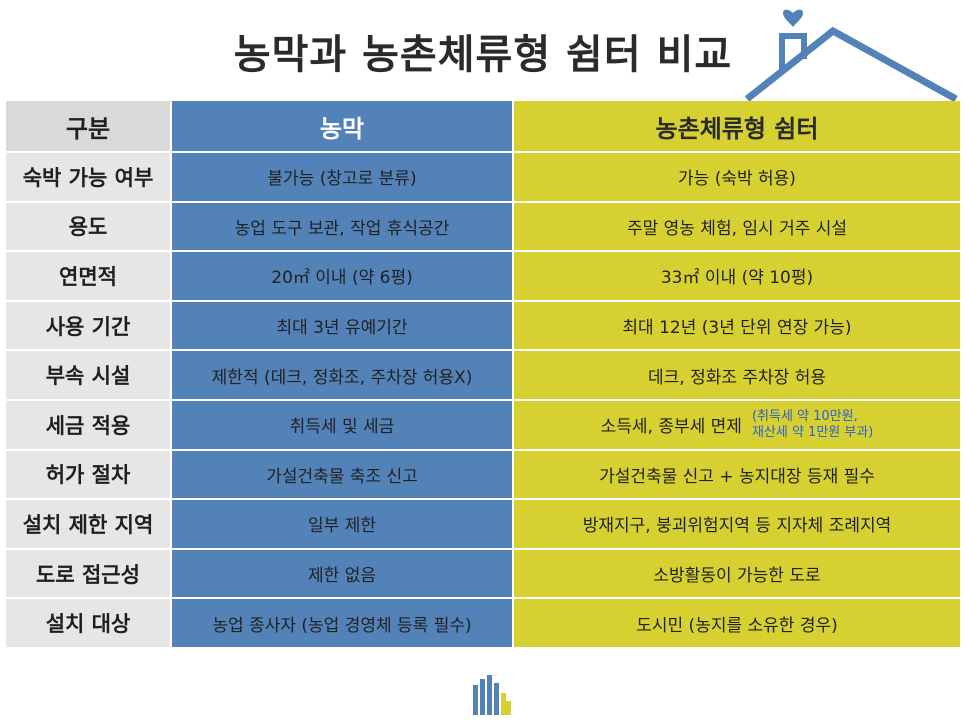  I want to click on rural-shelter-cell: 가능 (숙박 허용), so click(737, 178).